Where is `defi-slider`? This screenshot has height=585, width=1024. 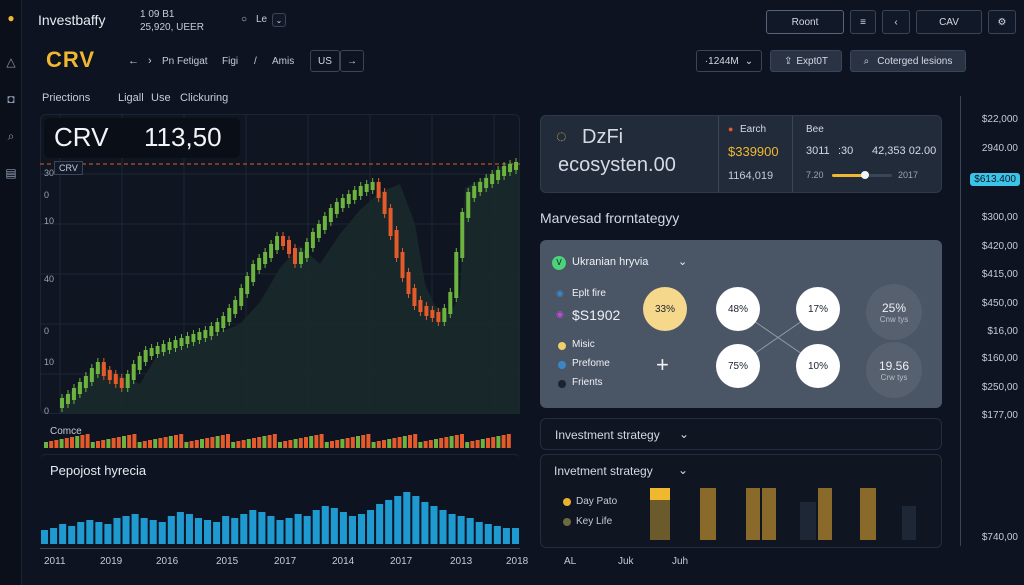 defi-slider is located at coordinates (862, 175).